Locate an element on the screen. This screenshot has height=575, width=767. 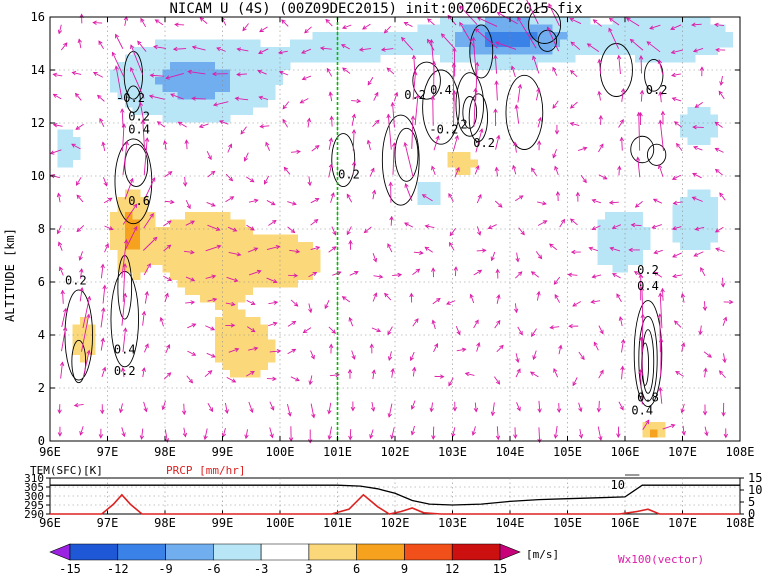
surface-x-tick-label: 105E is located at coordinates (567, 523).